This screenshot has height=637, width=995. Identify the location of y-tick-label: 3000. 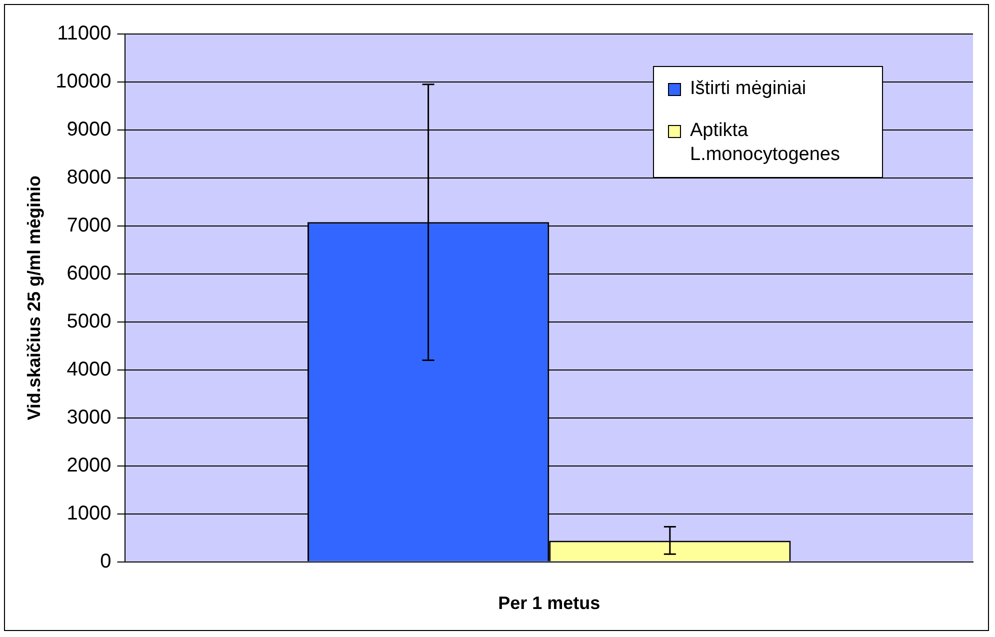
(89, 417).